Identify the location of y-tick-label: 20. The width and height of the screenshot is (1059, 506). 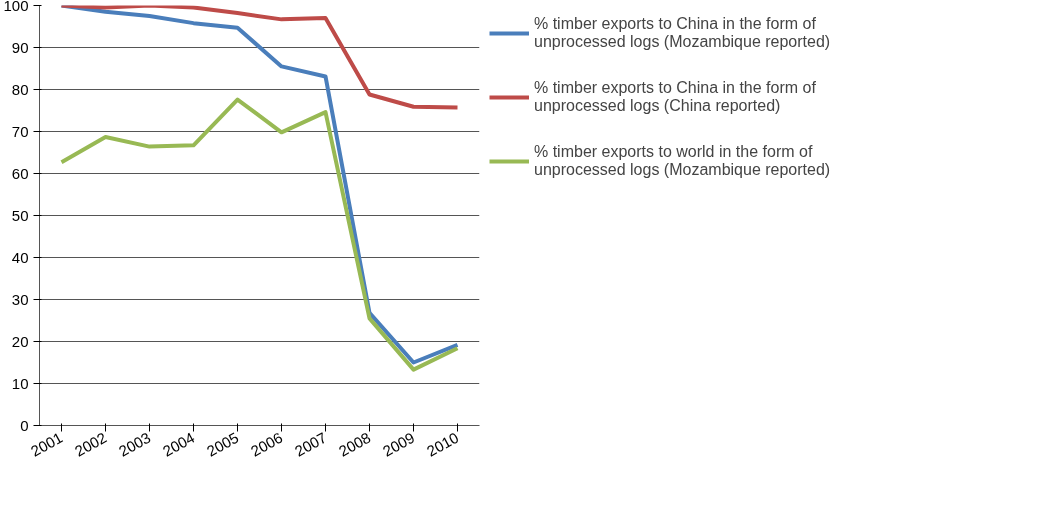
(20, 341).